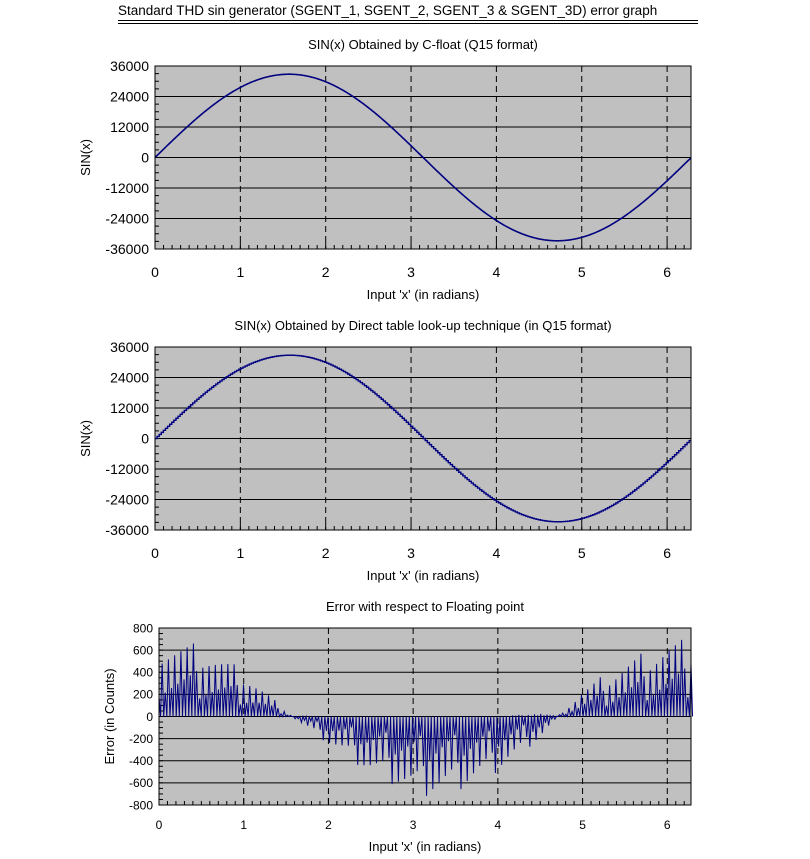 The height and width of the screenshot is (859, 810). What do you see at coordinates (425, 846) in the screenshot?
I see `chart-3-x-axis-label: Input 'x' (in radians)` at bounding box center [425, 846].